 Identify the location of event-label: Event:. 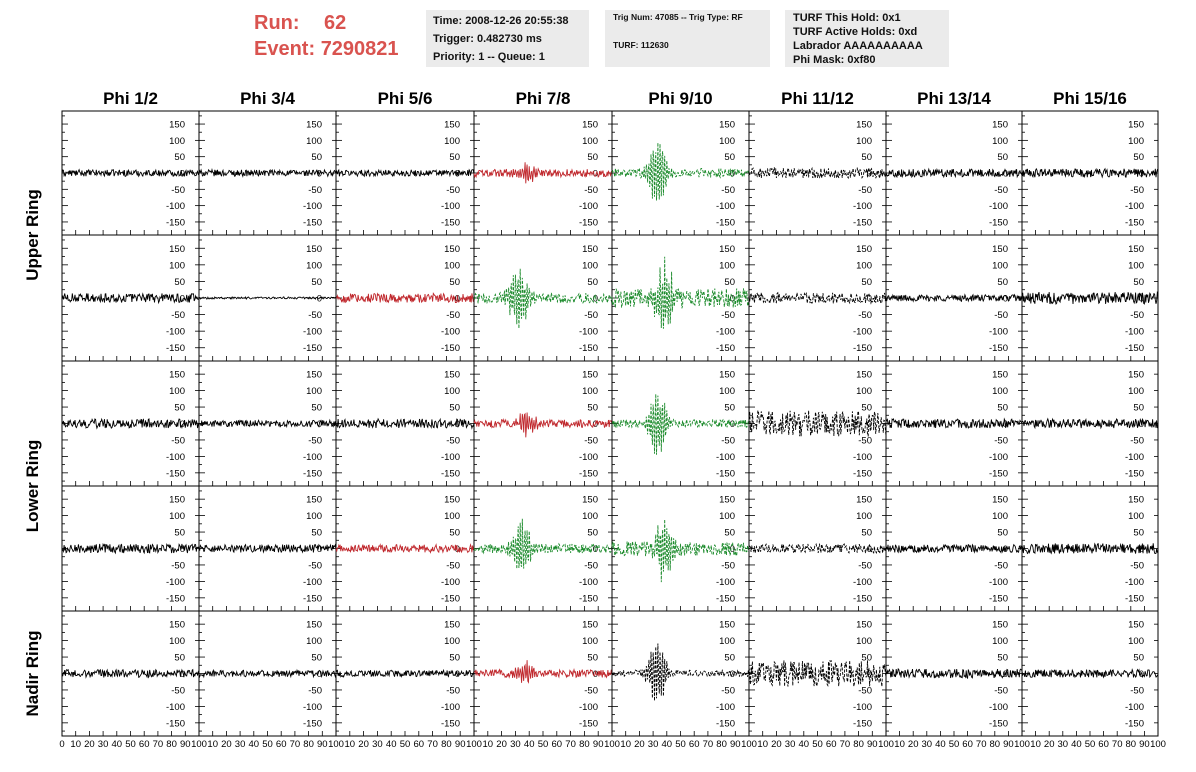
(285, 49).